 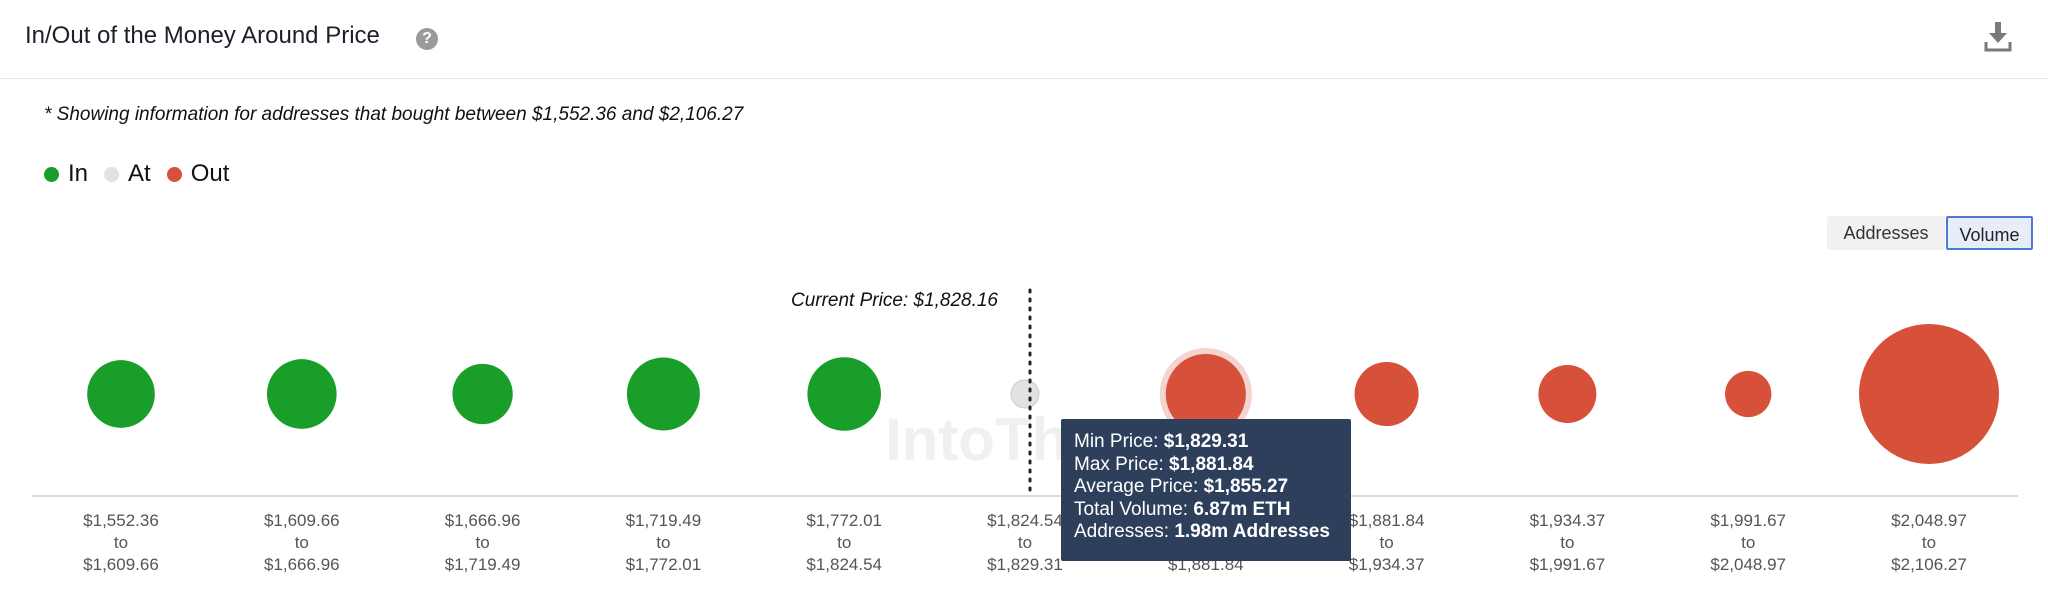 I want to click on legend-label-out: Out, so click(x=210, y=173).